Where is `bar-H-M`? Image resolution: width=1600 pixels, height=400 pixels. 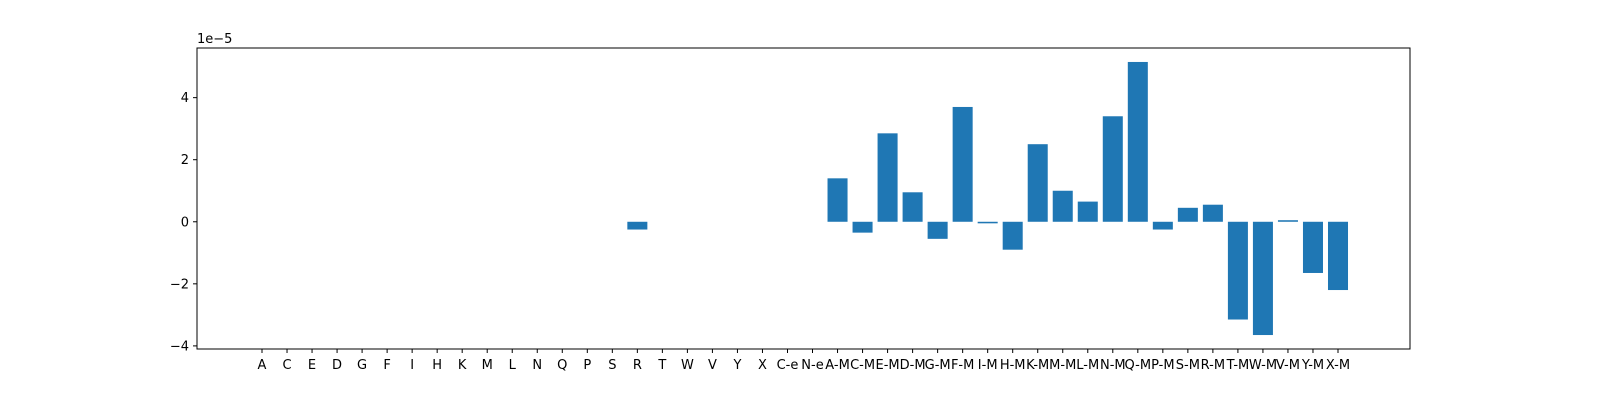
bar-H-M is located at coordinates (1012, 235).